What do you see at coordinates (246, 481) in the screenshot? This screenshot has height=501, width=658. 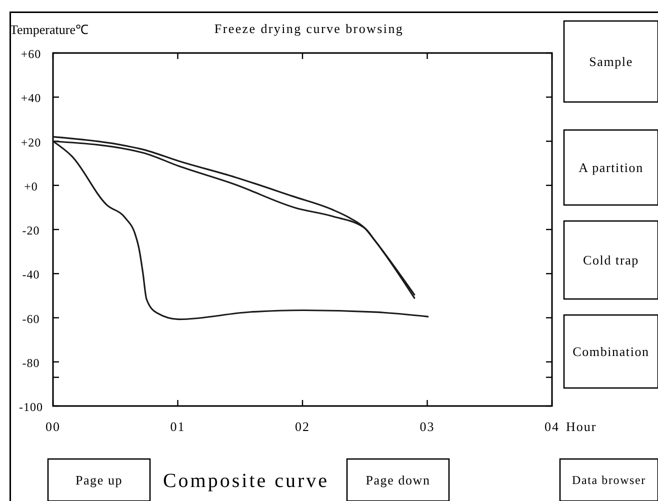 I see `text: Composite curve` at bounding box center [246, 481].